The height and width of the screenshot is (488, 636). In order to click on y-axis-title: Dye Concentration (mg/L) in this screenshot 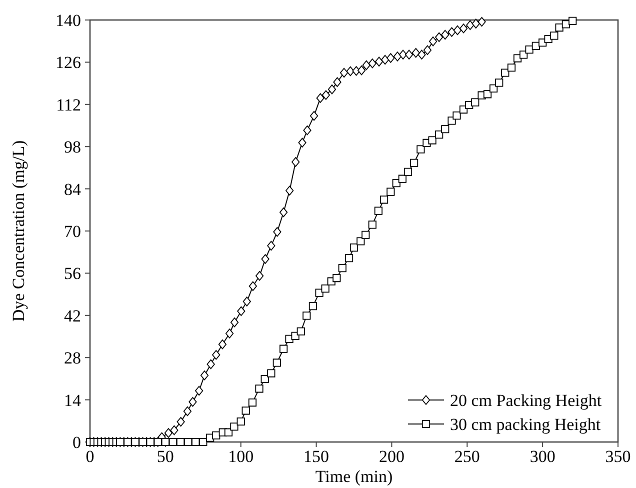, I will do `click(18, 231)`.